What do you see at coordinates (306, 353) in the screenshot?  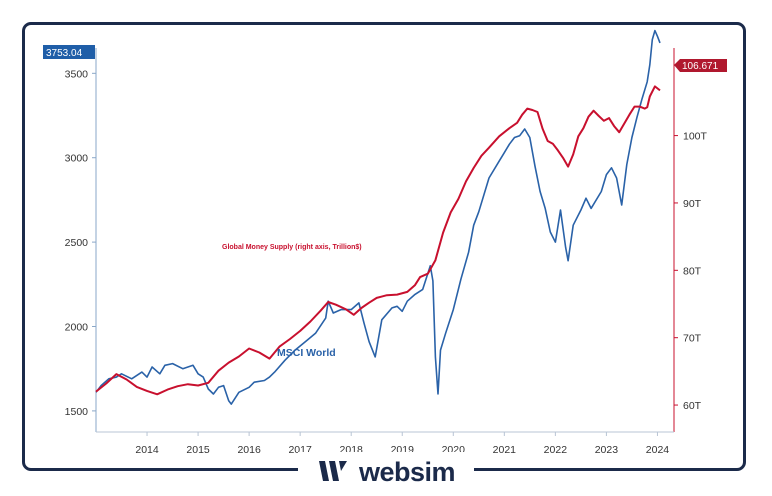 I see `msci-world-annotation: MSCI World` at bounding box center [306, 353].